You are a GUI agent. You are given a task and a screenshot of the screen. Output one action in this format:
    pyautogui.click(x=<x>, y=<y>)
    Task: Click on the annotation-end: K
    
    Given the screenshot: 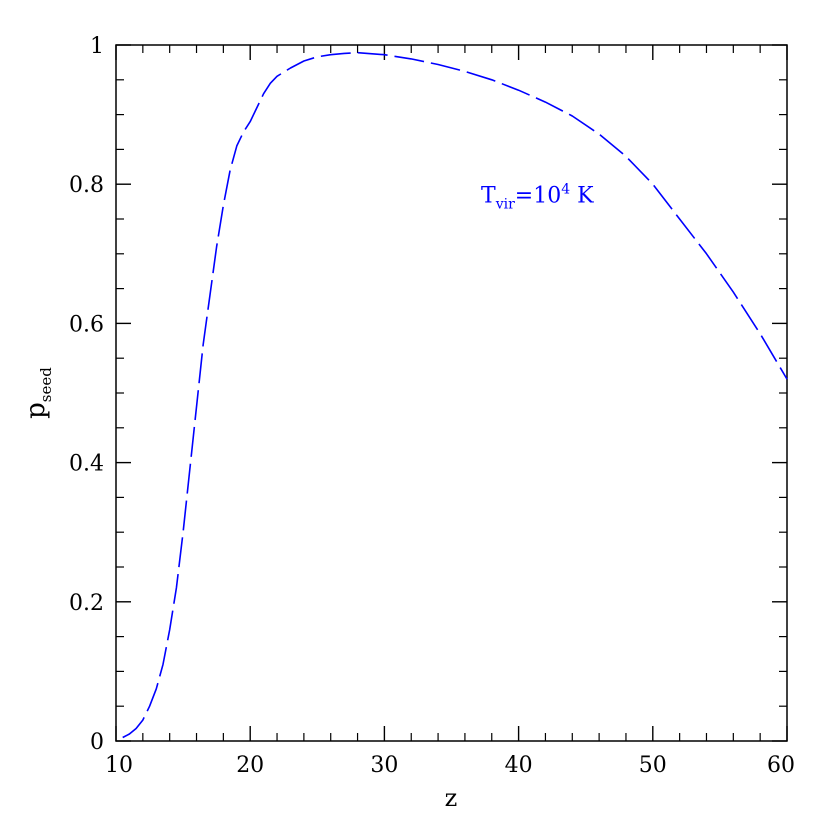 What is the action you would take?
    pyautogui.click(x=582, y=196)
    